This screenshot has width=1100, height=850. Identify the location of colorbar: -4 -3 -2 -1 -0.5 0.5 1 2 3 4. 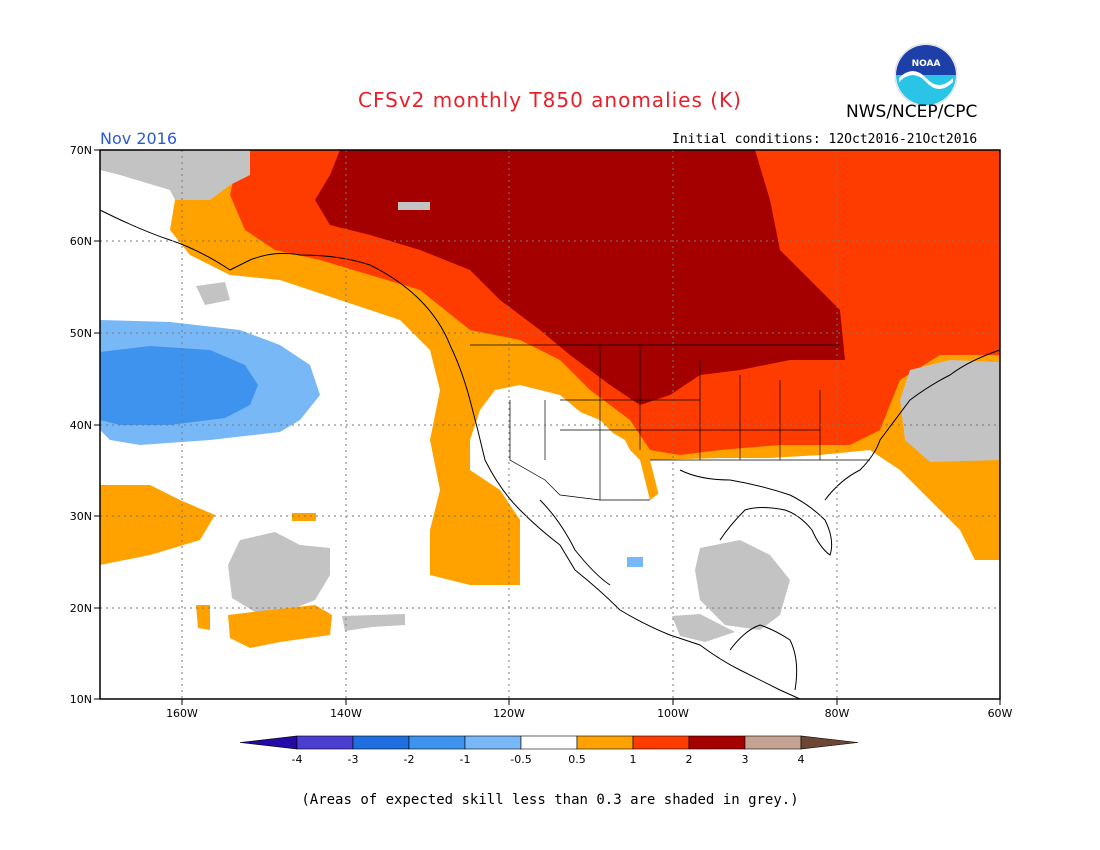
(549, 750).